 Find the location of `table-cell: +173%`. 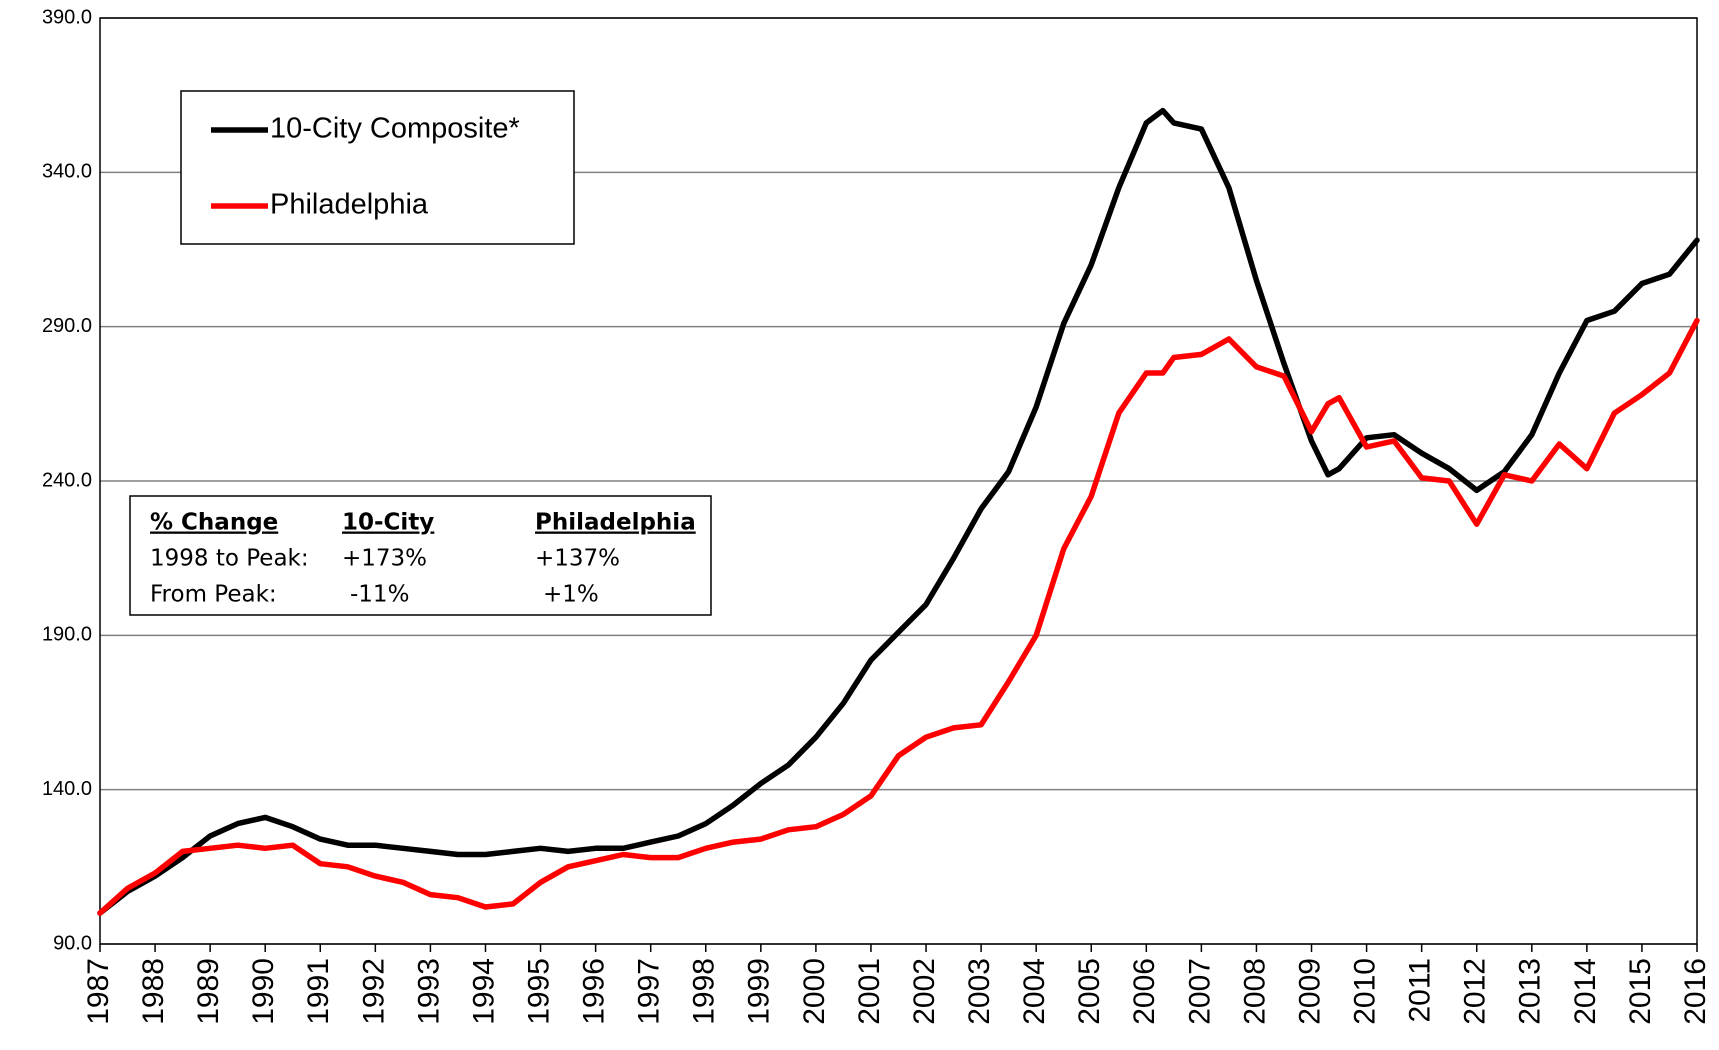

table-cell: +173% is located at coordinates (384, 559).